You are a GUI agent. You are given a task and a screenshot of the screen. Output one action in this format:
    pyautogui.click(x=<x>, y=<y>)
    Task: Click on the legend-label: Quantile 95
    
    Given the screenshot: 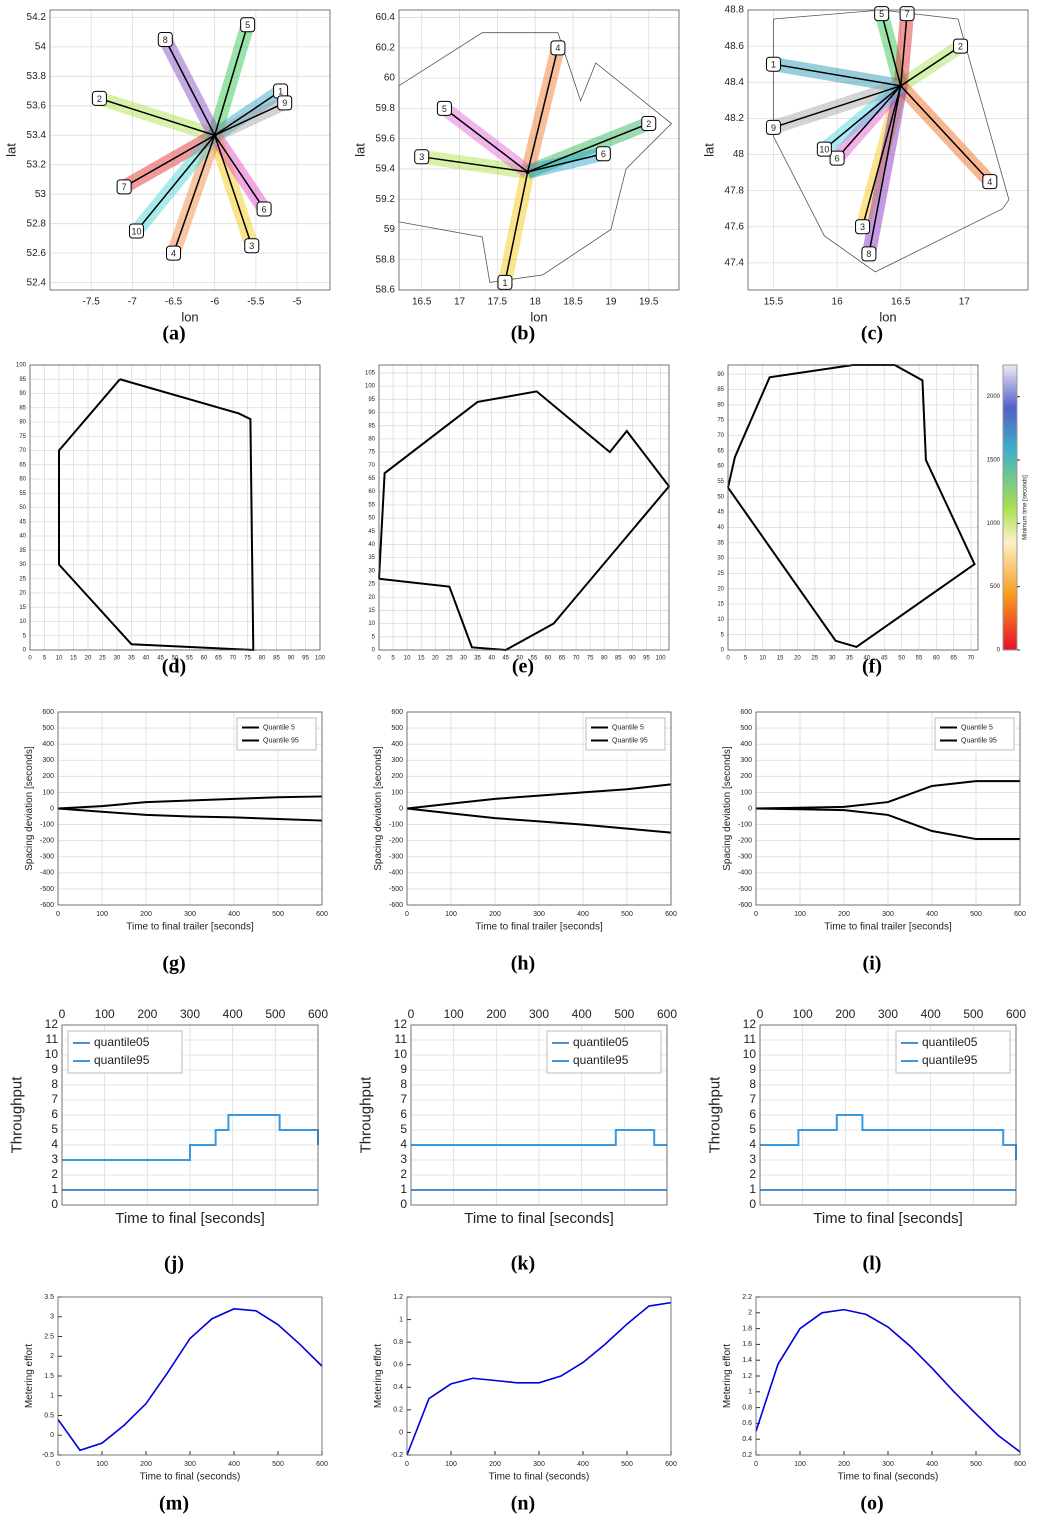 What is the action you would take?
    pyautogui.click(x=979, y=740)
    